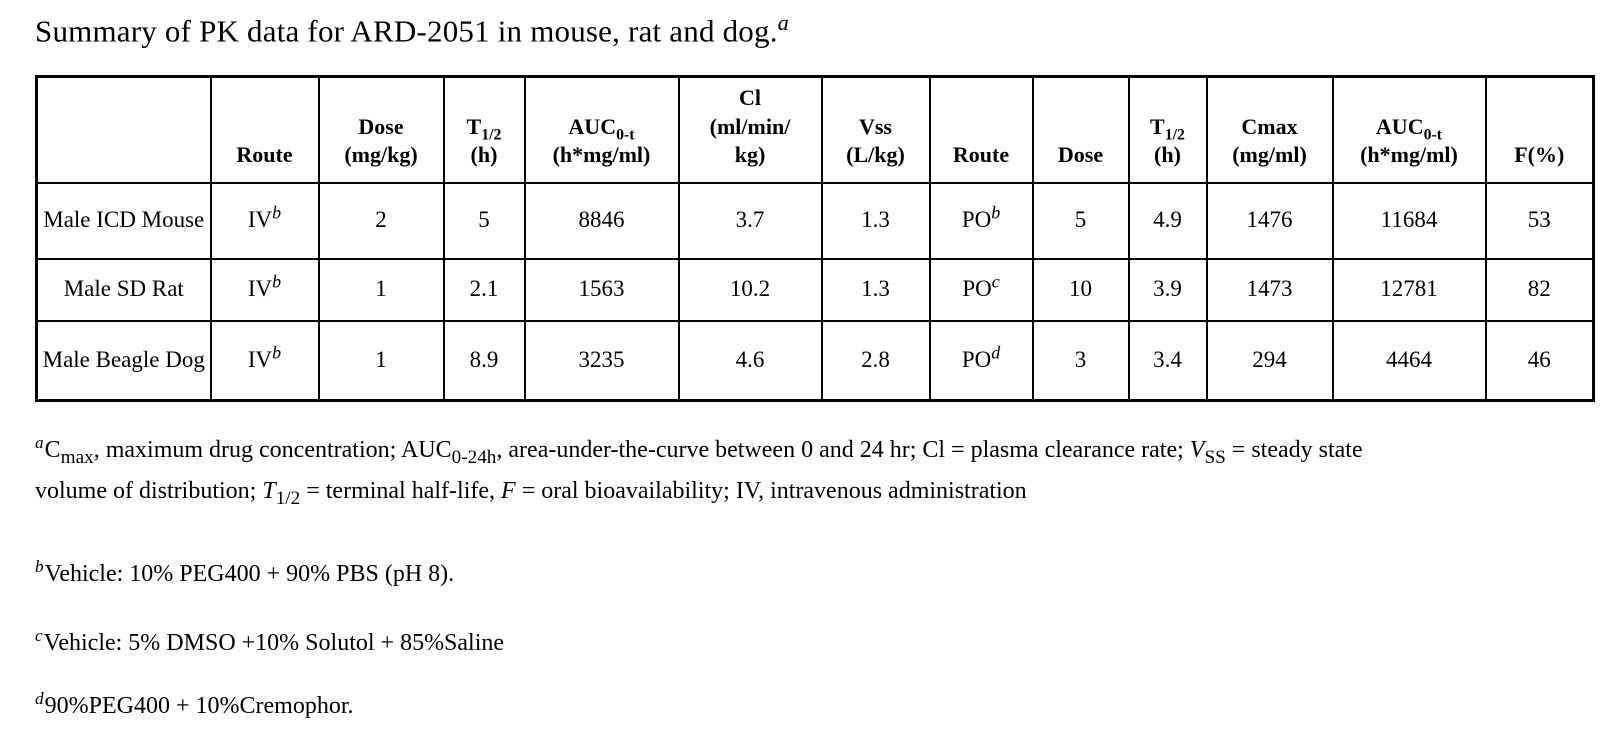 Image resolution: width=1612 pixels, height=732 pixels. Describe the element at coordinates (381, 155) in the screenshot. I see `header-dose-iv-unit: (mg/kg)` at that location.